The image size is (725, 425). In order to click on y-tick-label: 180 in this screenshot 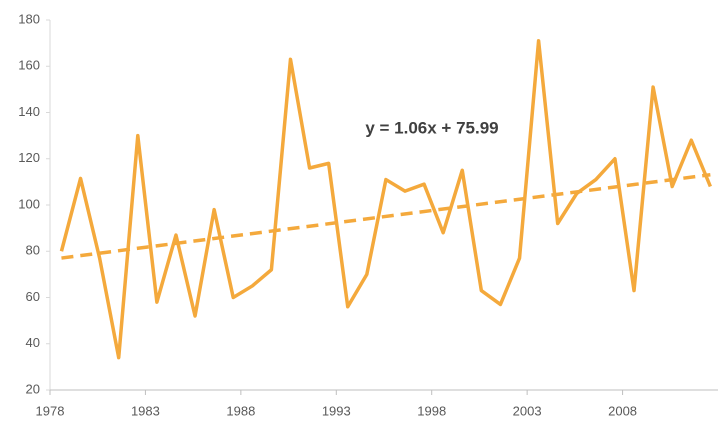, I will do `click(29, 18)`.